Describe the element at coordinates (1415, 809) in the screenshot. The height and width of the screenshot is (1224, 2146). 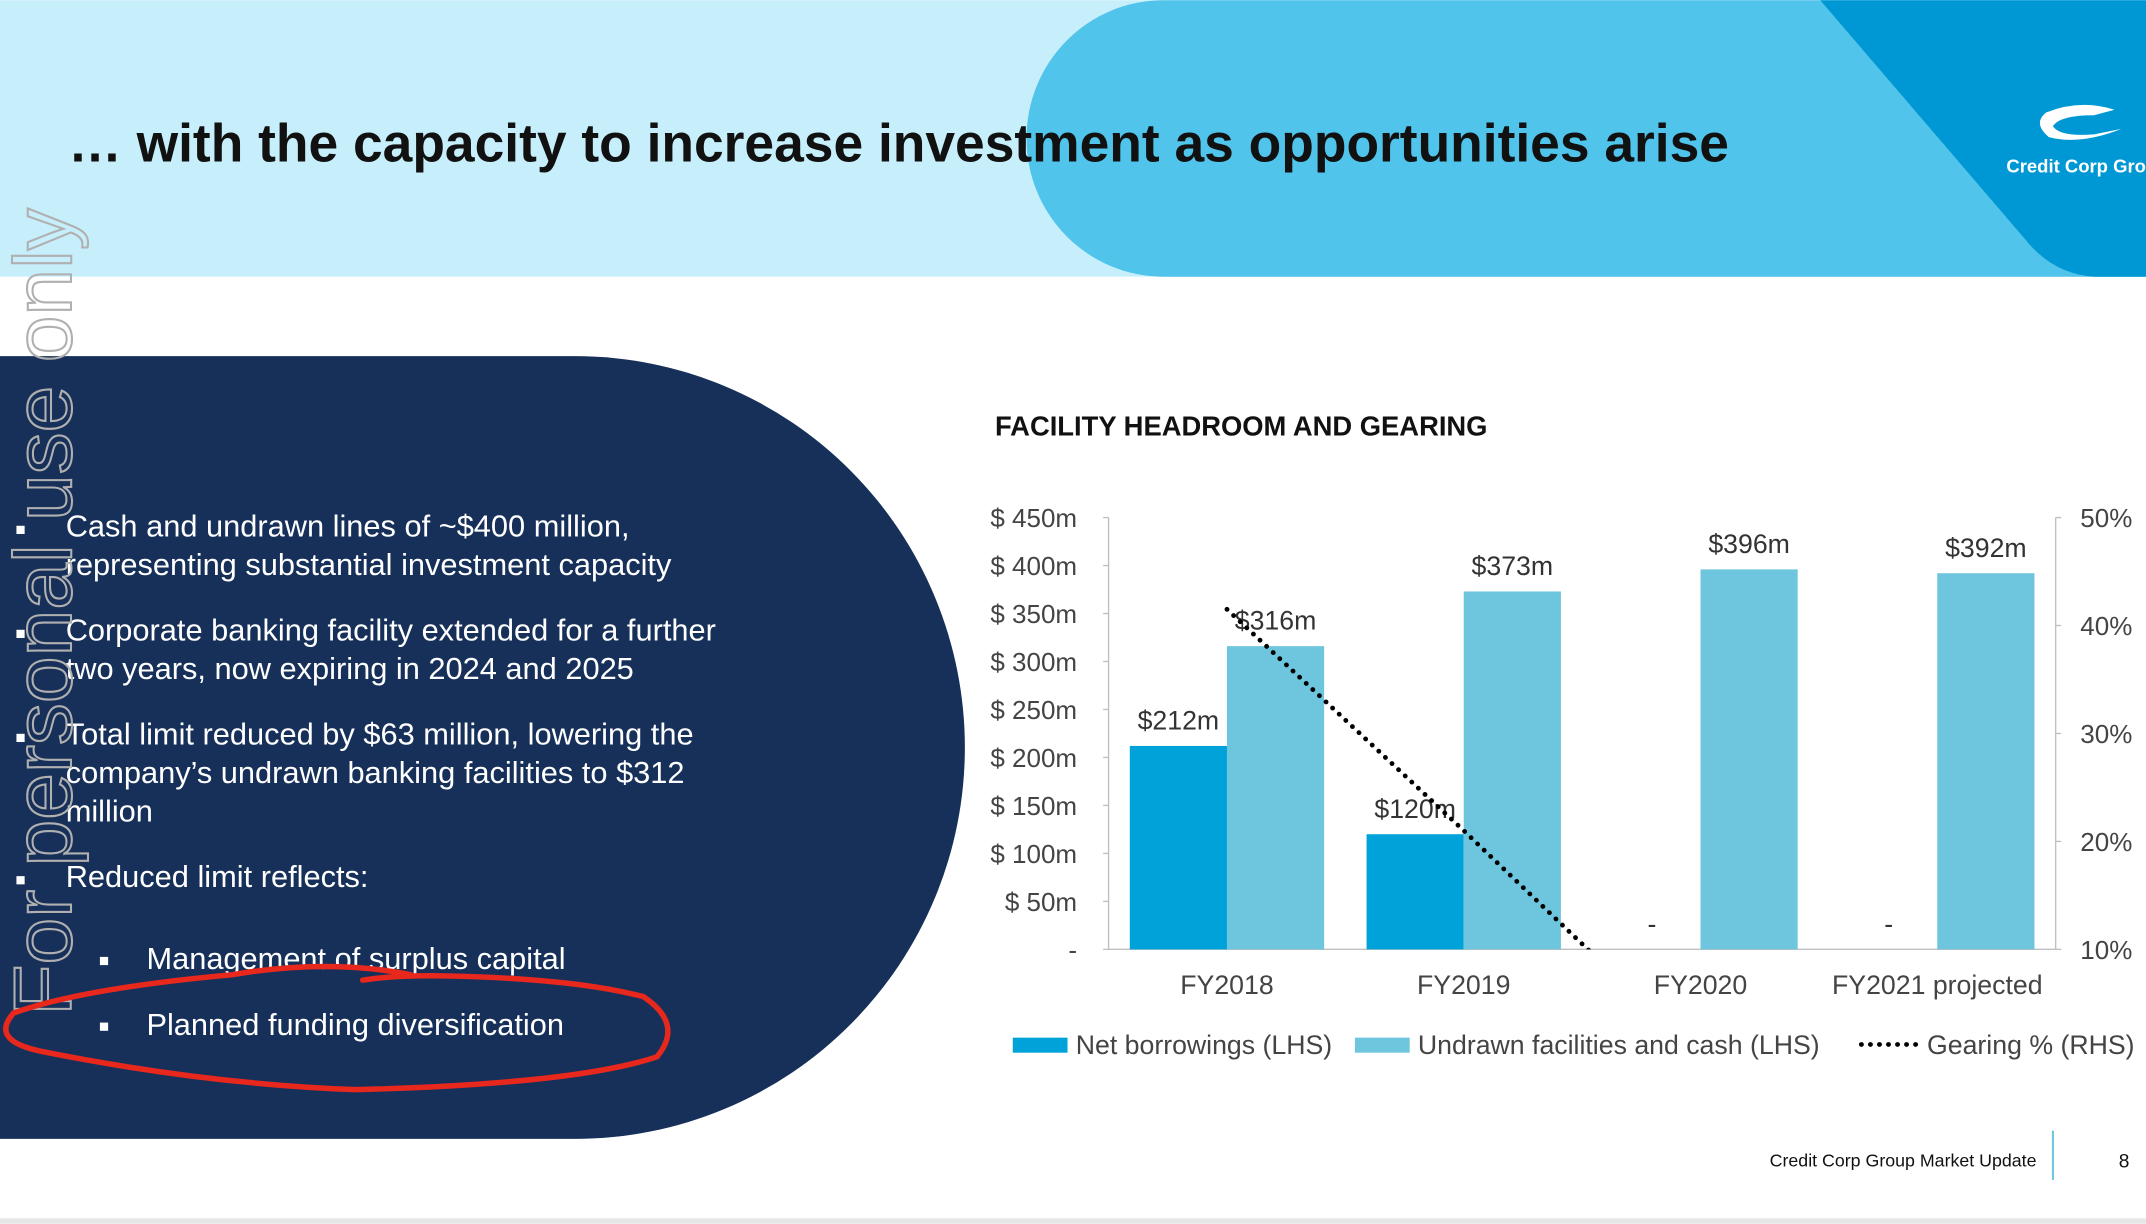
I see `data-label: $120m` at that location.